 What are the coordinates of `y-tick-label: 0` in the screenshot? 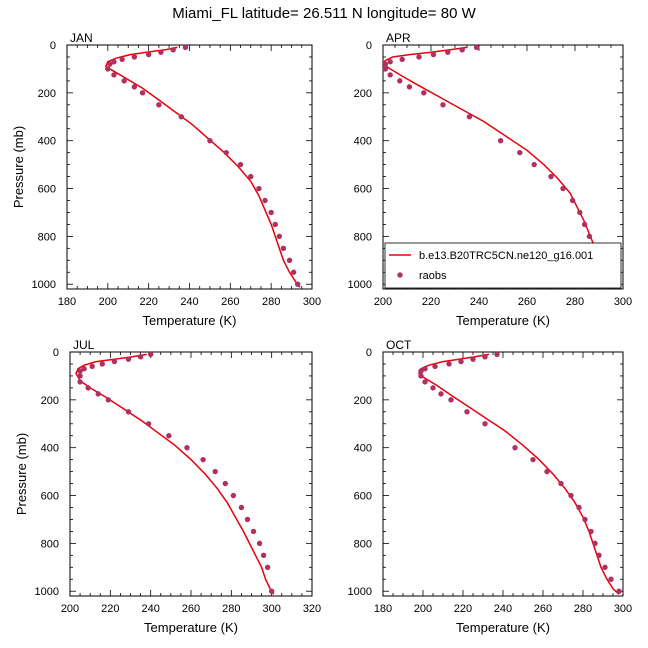 It's located at (369, 46).